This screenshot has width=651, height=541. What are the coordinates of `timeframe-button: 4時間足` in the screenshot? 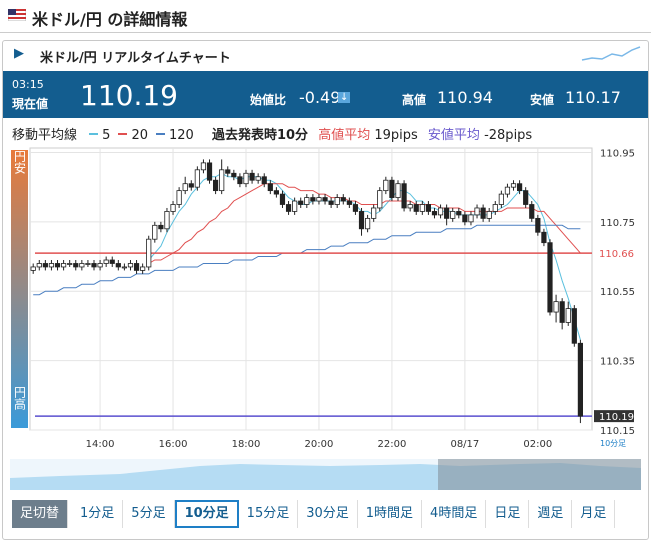 It's located at (454, 514).